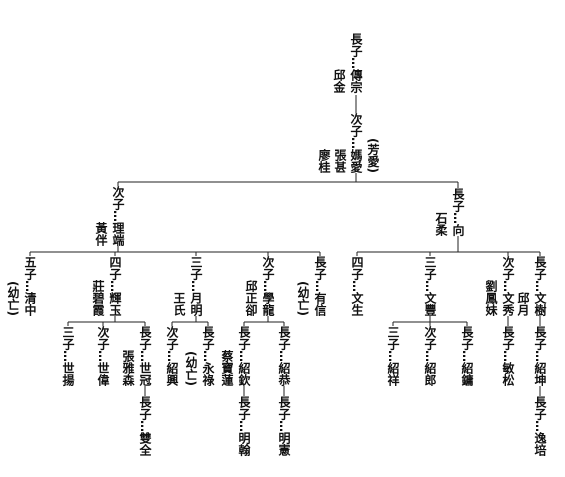  I want to click on person-label: 次子…學龍, so click(268, 286).